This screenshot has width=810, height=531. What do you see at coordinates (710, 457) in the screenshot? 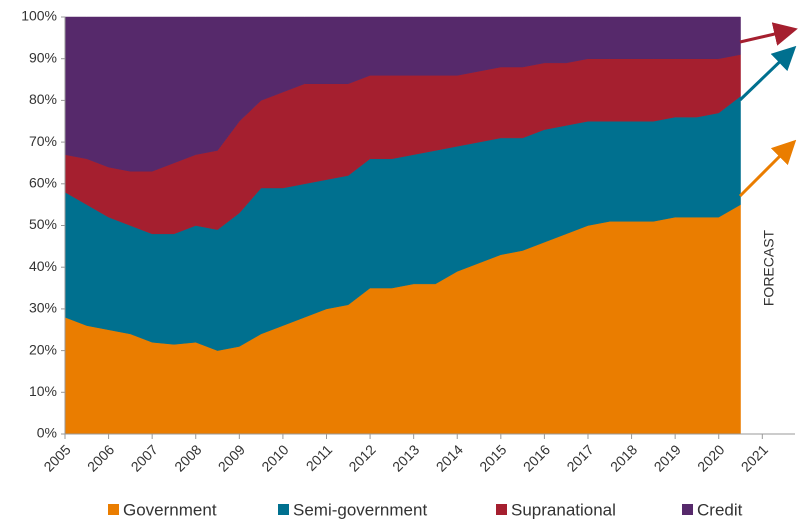
I see `x-tick-label: 2020` at bounding box center [710, 457].